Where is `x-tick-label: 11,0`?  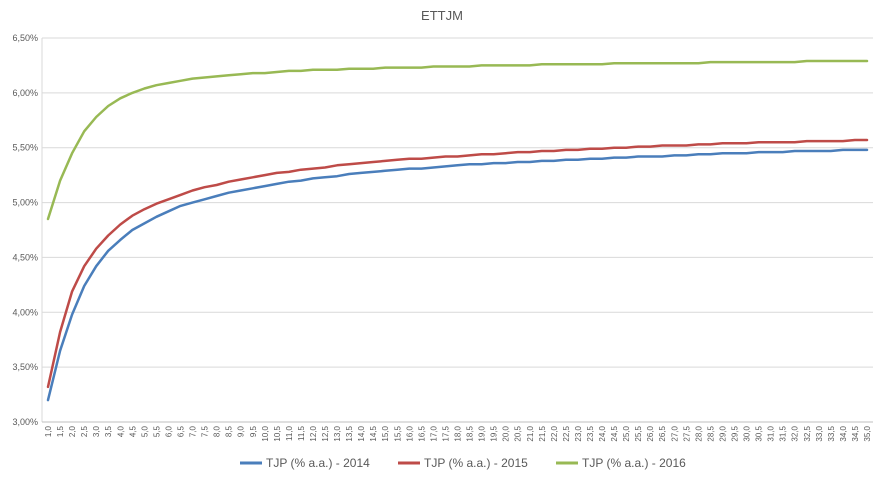 x-tick-label: 11,0 is located at coordinates (289, 433).